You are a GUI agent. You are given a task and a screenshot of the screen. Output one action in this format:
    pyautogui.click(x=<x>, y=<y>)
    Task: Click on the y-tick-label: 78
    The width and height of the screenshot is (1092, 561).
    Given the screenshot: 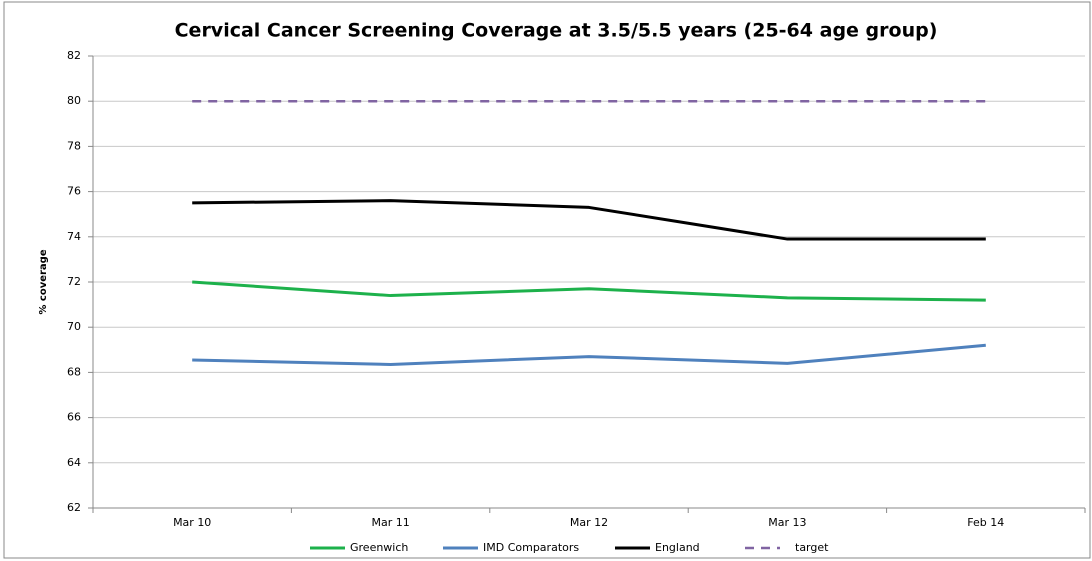 What is the action you would take?
    pyautogui.click(x=74, y=145)
    